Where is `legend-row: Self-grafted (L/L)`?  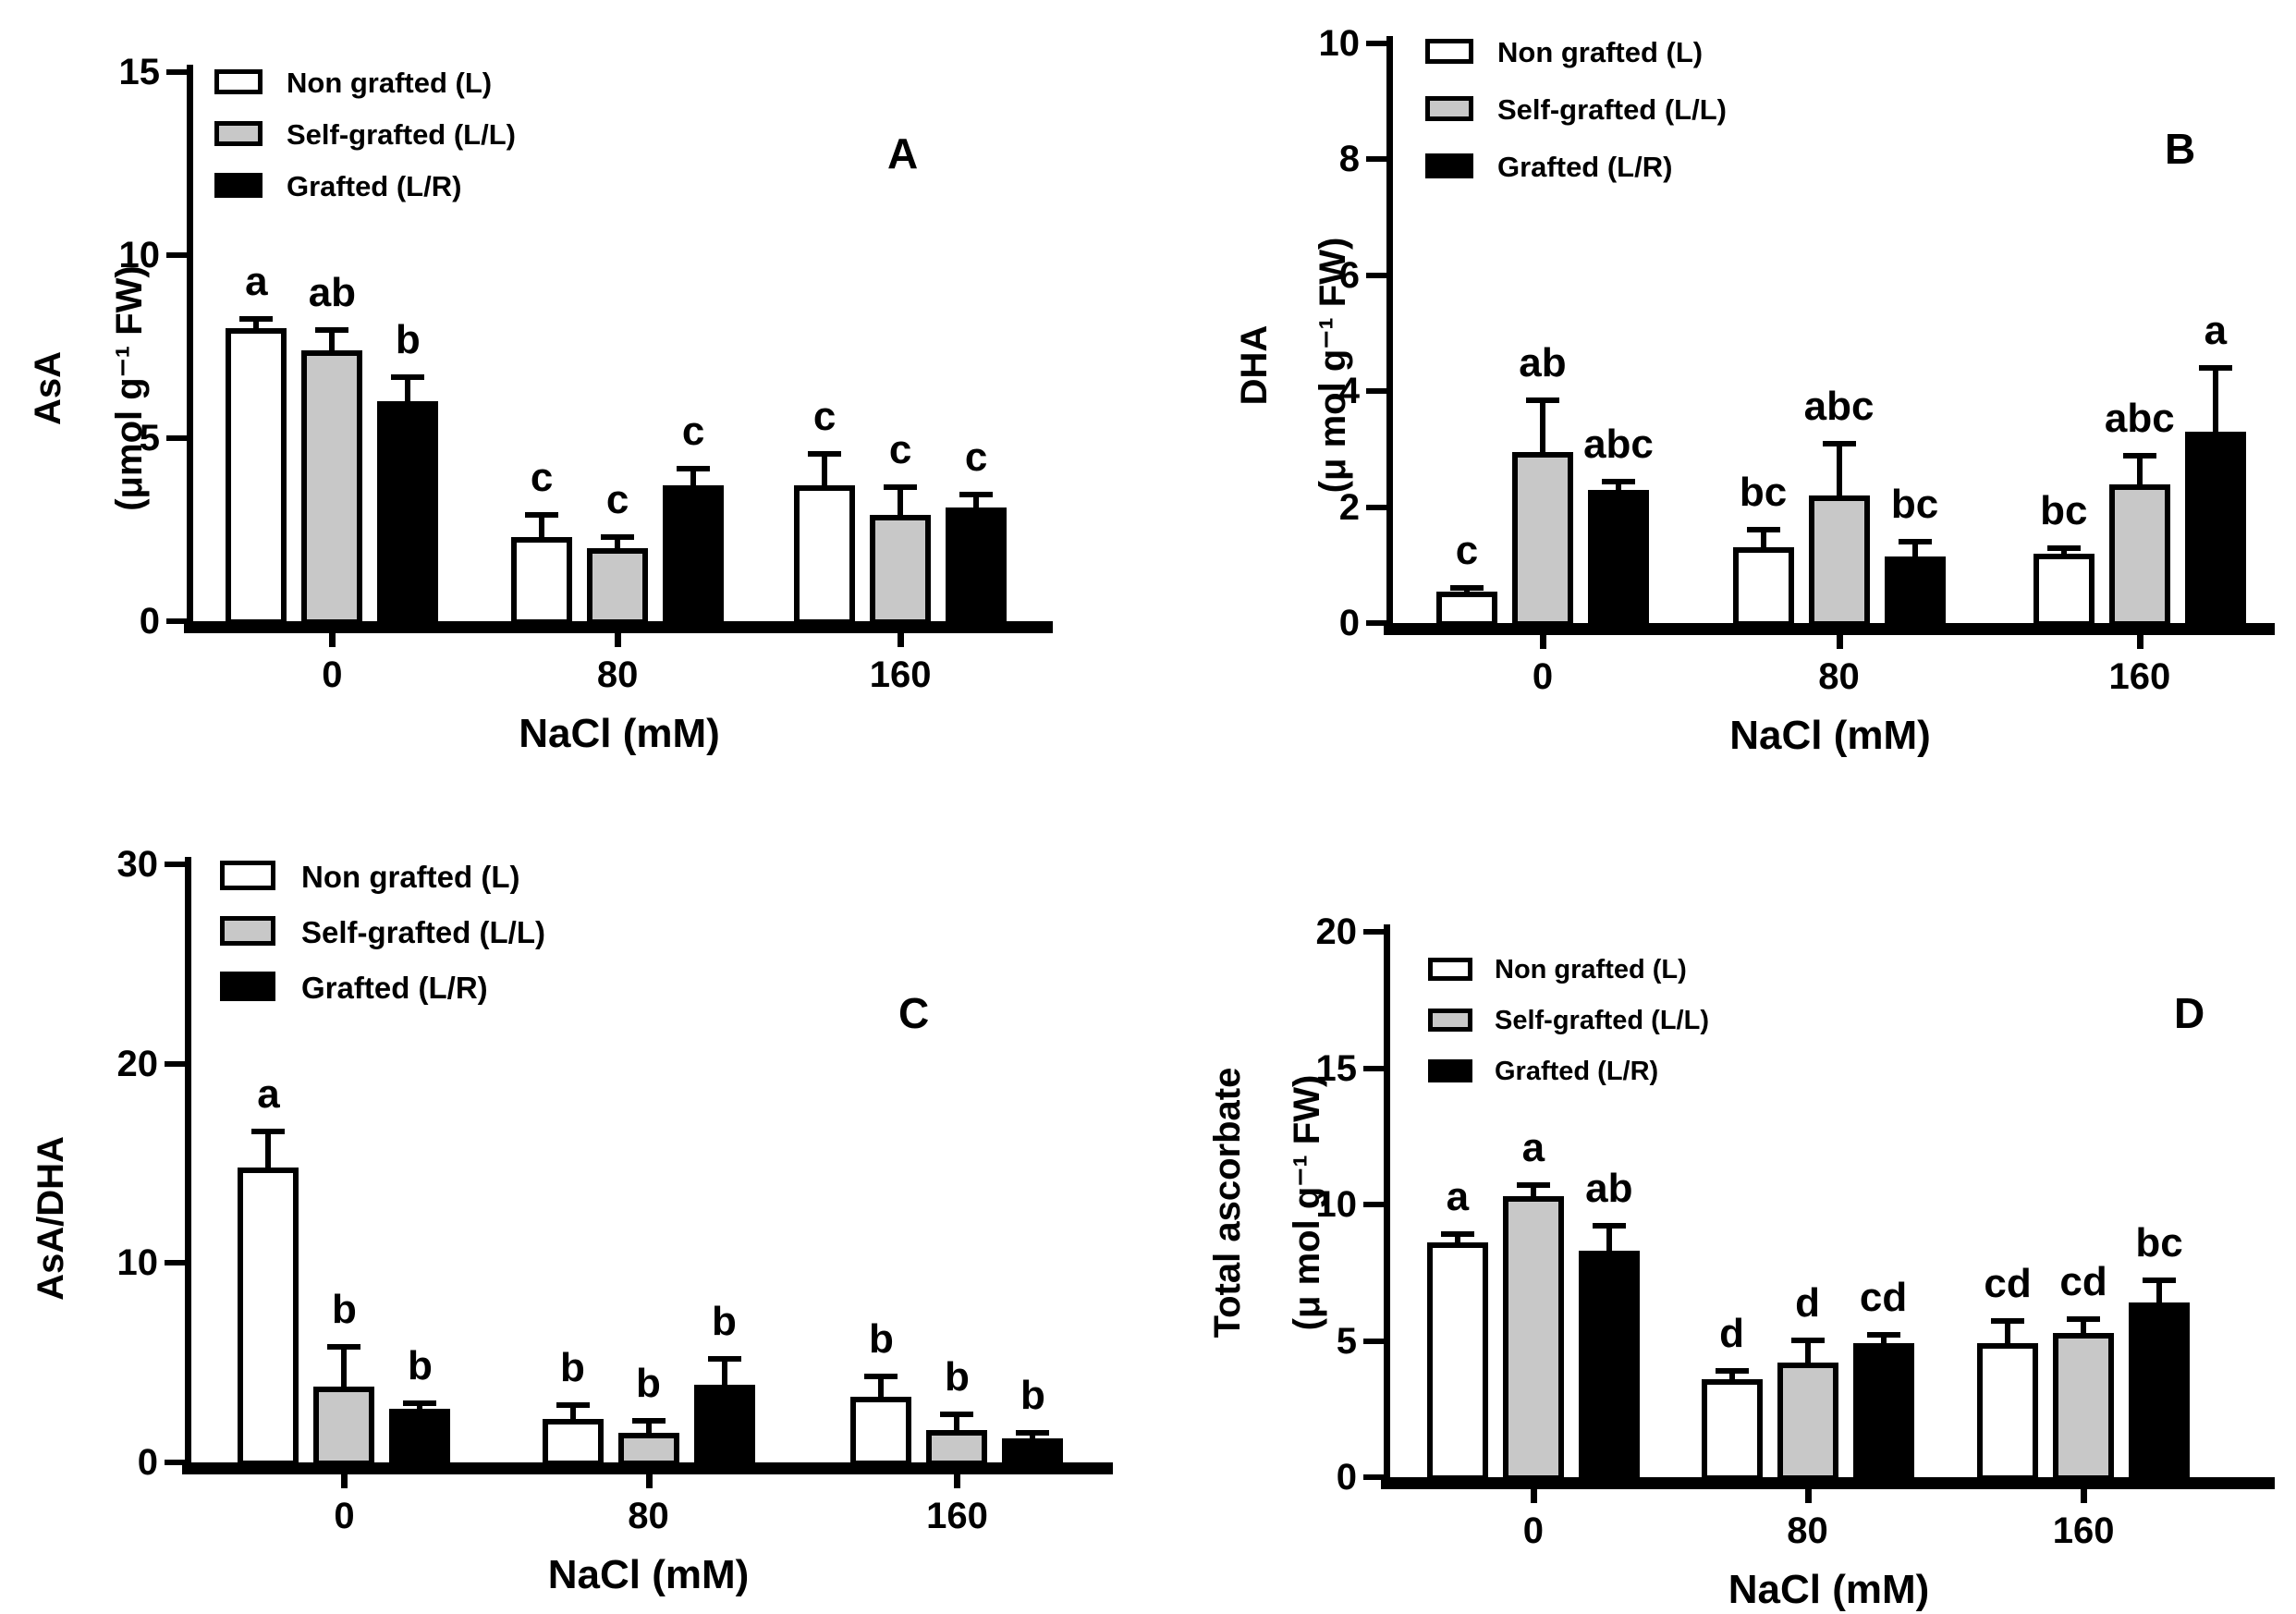
legend-row: Self-grafted (L/L) is located at coordinates (409, 135).